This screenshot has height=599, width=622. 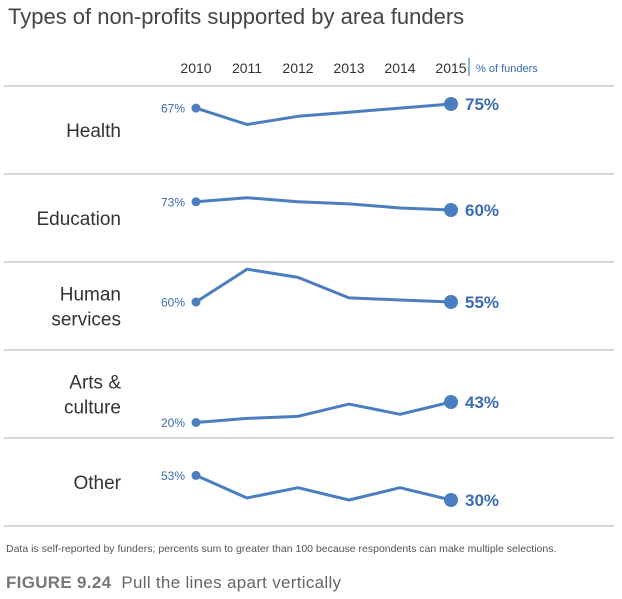 What do you see at coordinates (196, 475) in the screenshot?
I see `start-point-other` at bounding box center [196, 475].